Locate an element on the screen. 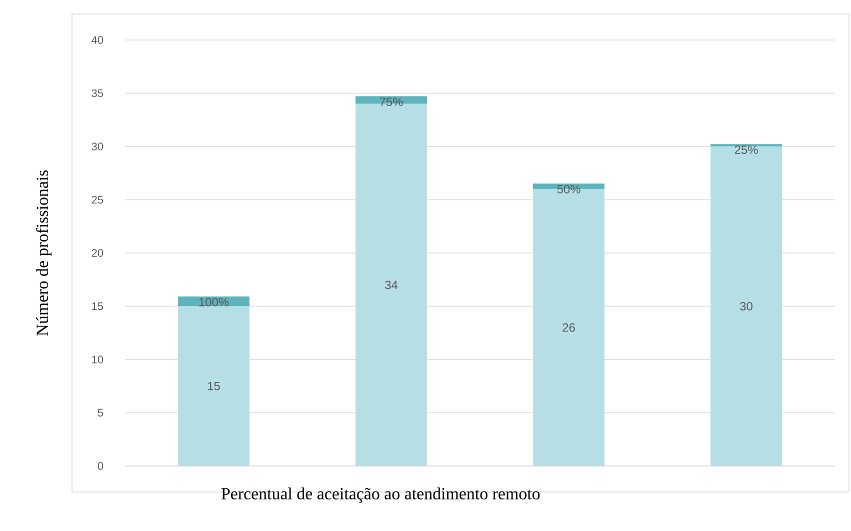 This screenshot has width=851, height=531. data-label: 34 is located at coordinates (391, 285).